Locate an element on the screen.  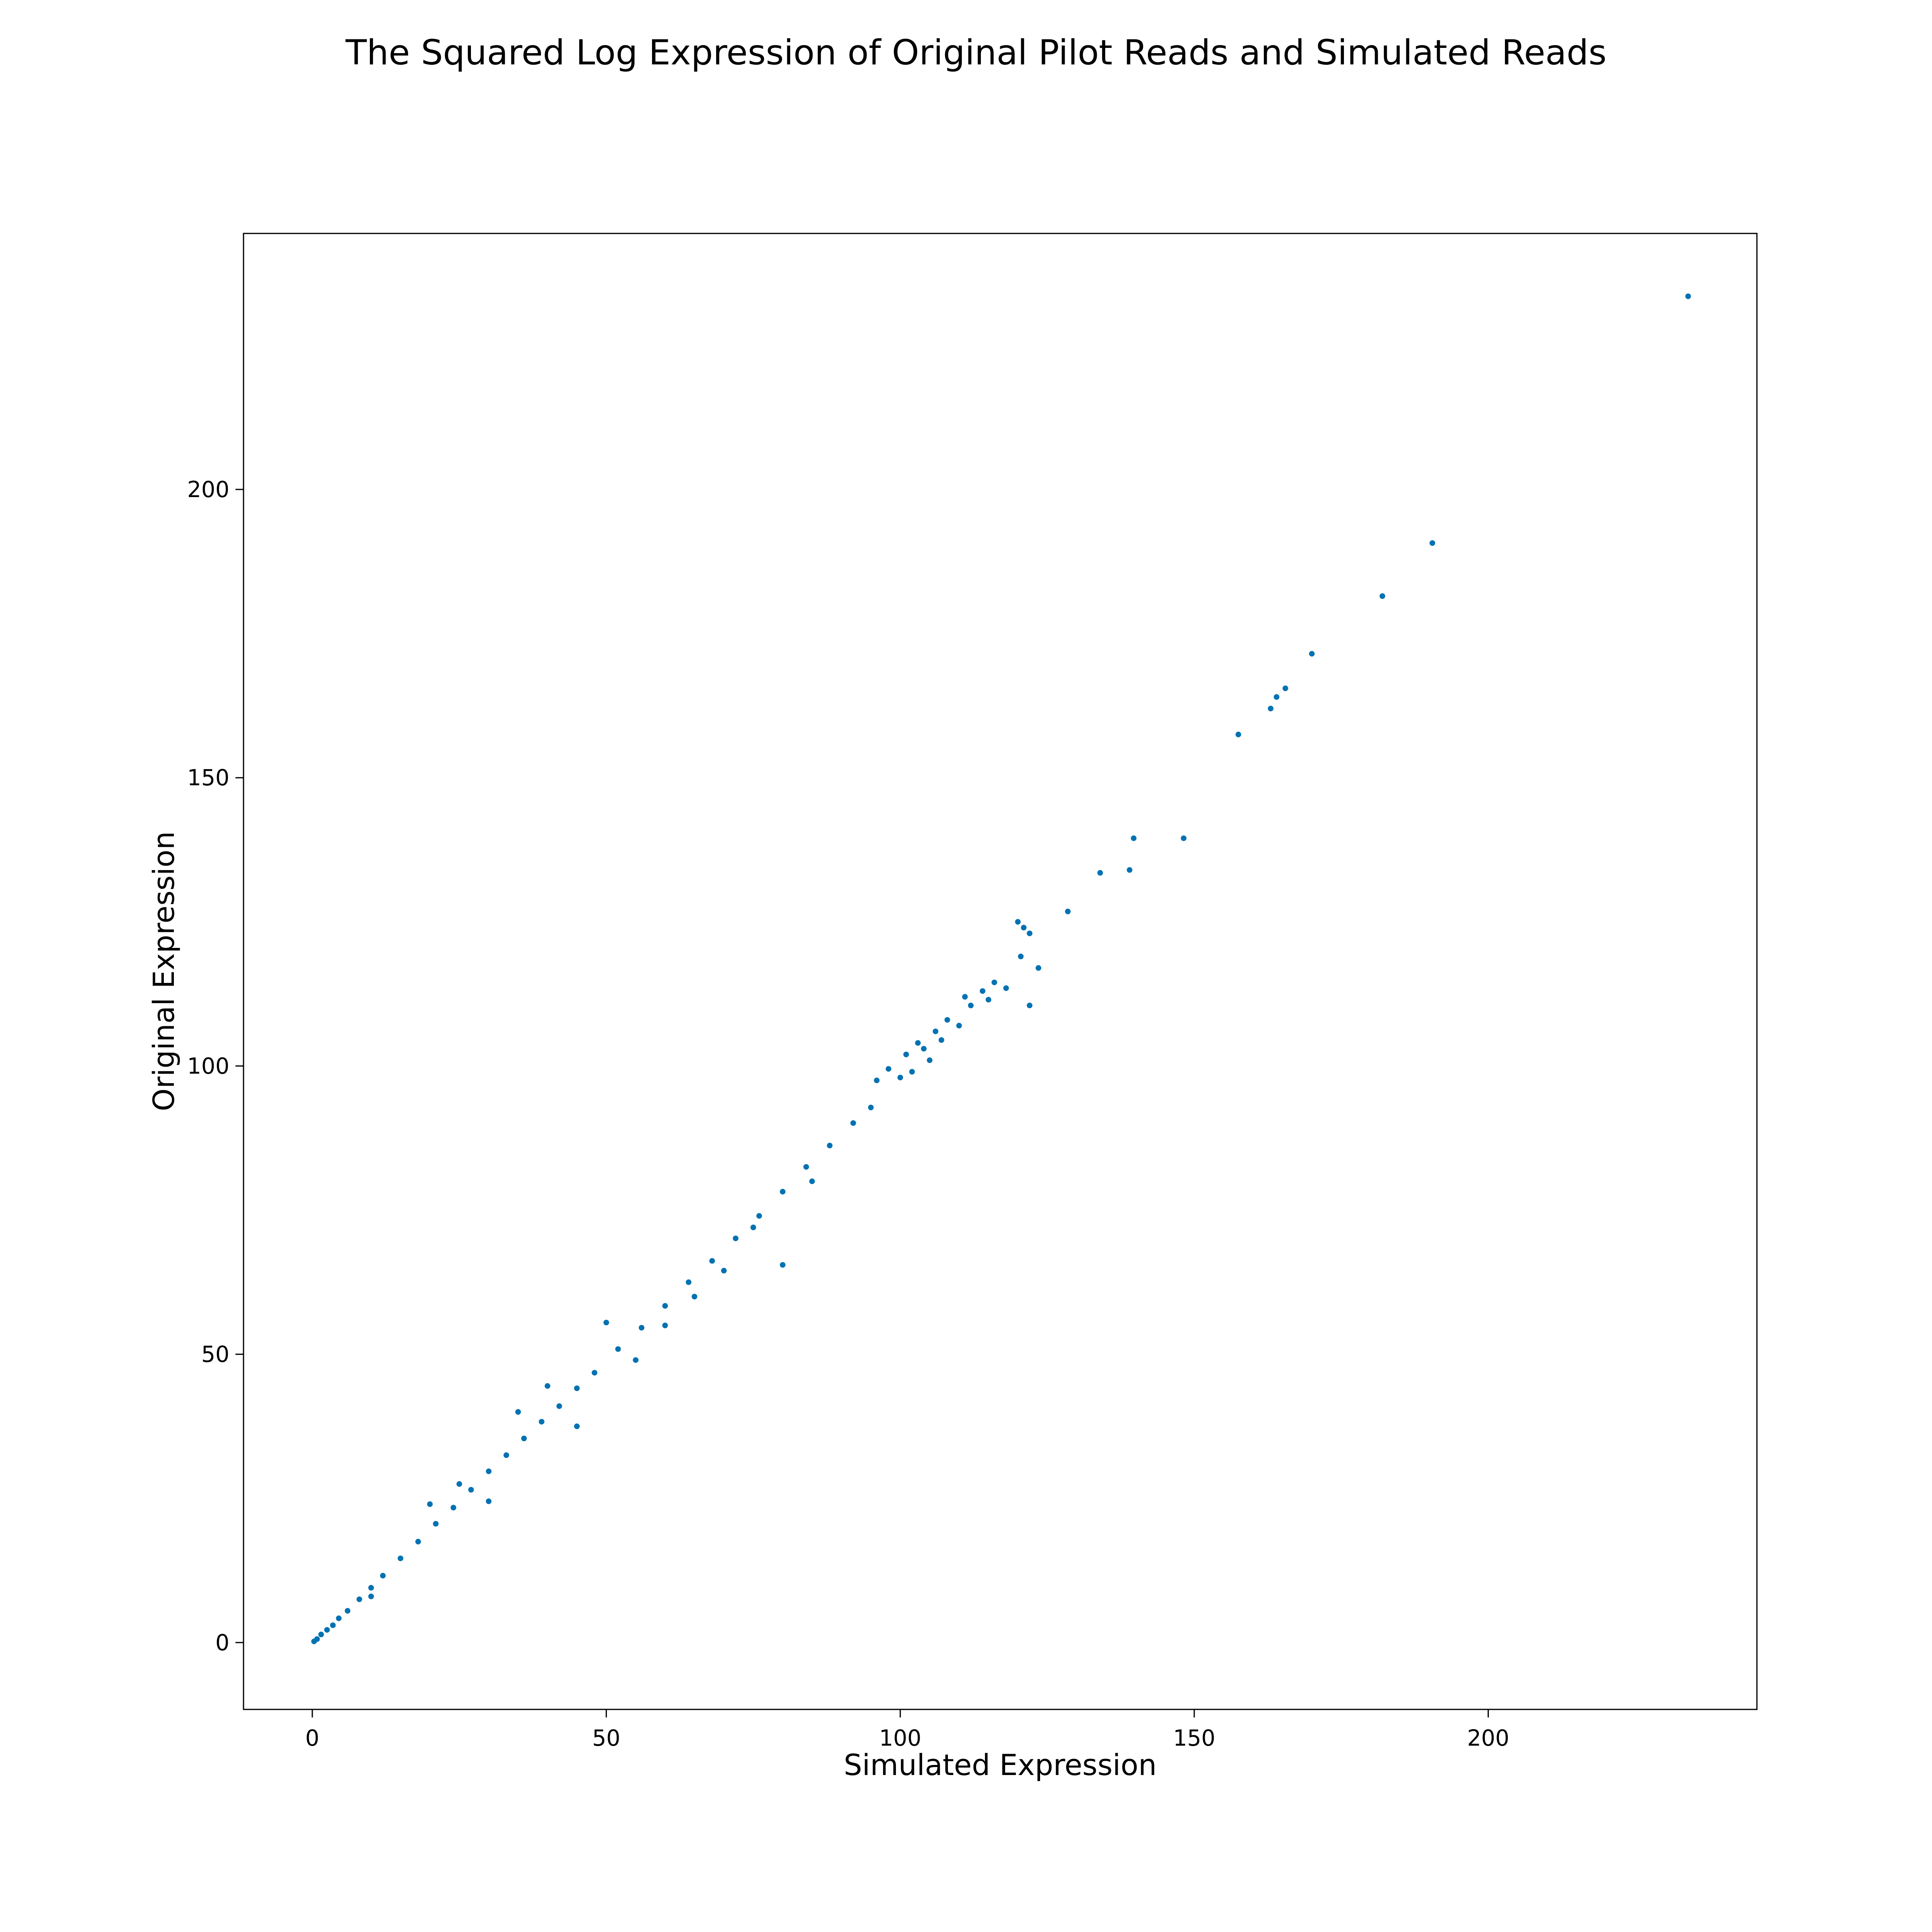
y-tick-label: 200 is located at coordinates (208, 489).